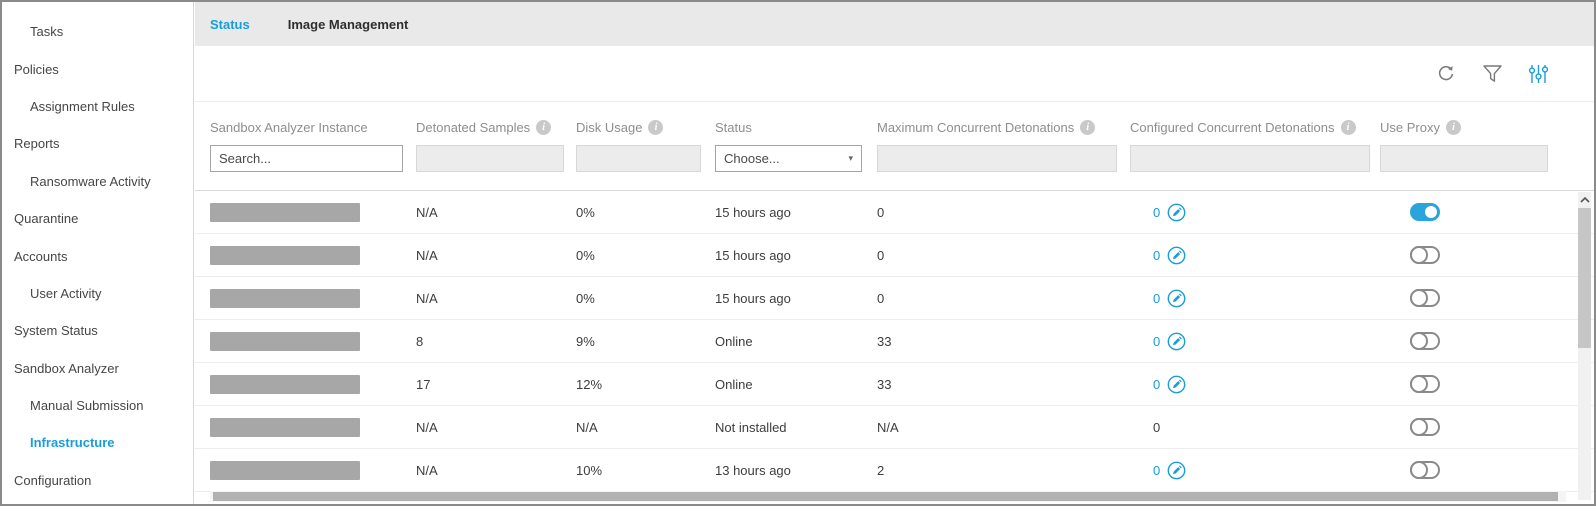  Describe the element at coordinates (1464, 158) in the screenshot. I see `disabled-filter-input-use-proxy` at that location.